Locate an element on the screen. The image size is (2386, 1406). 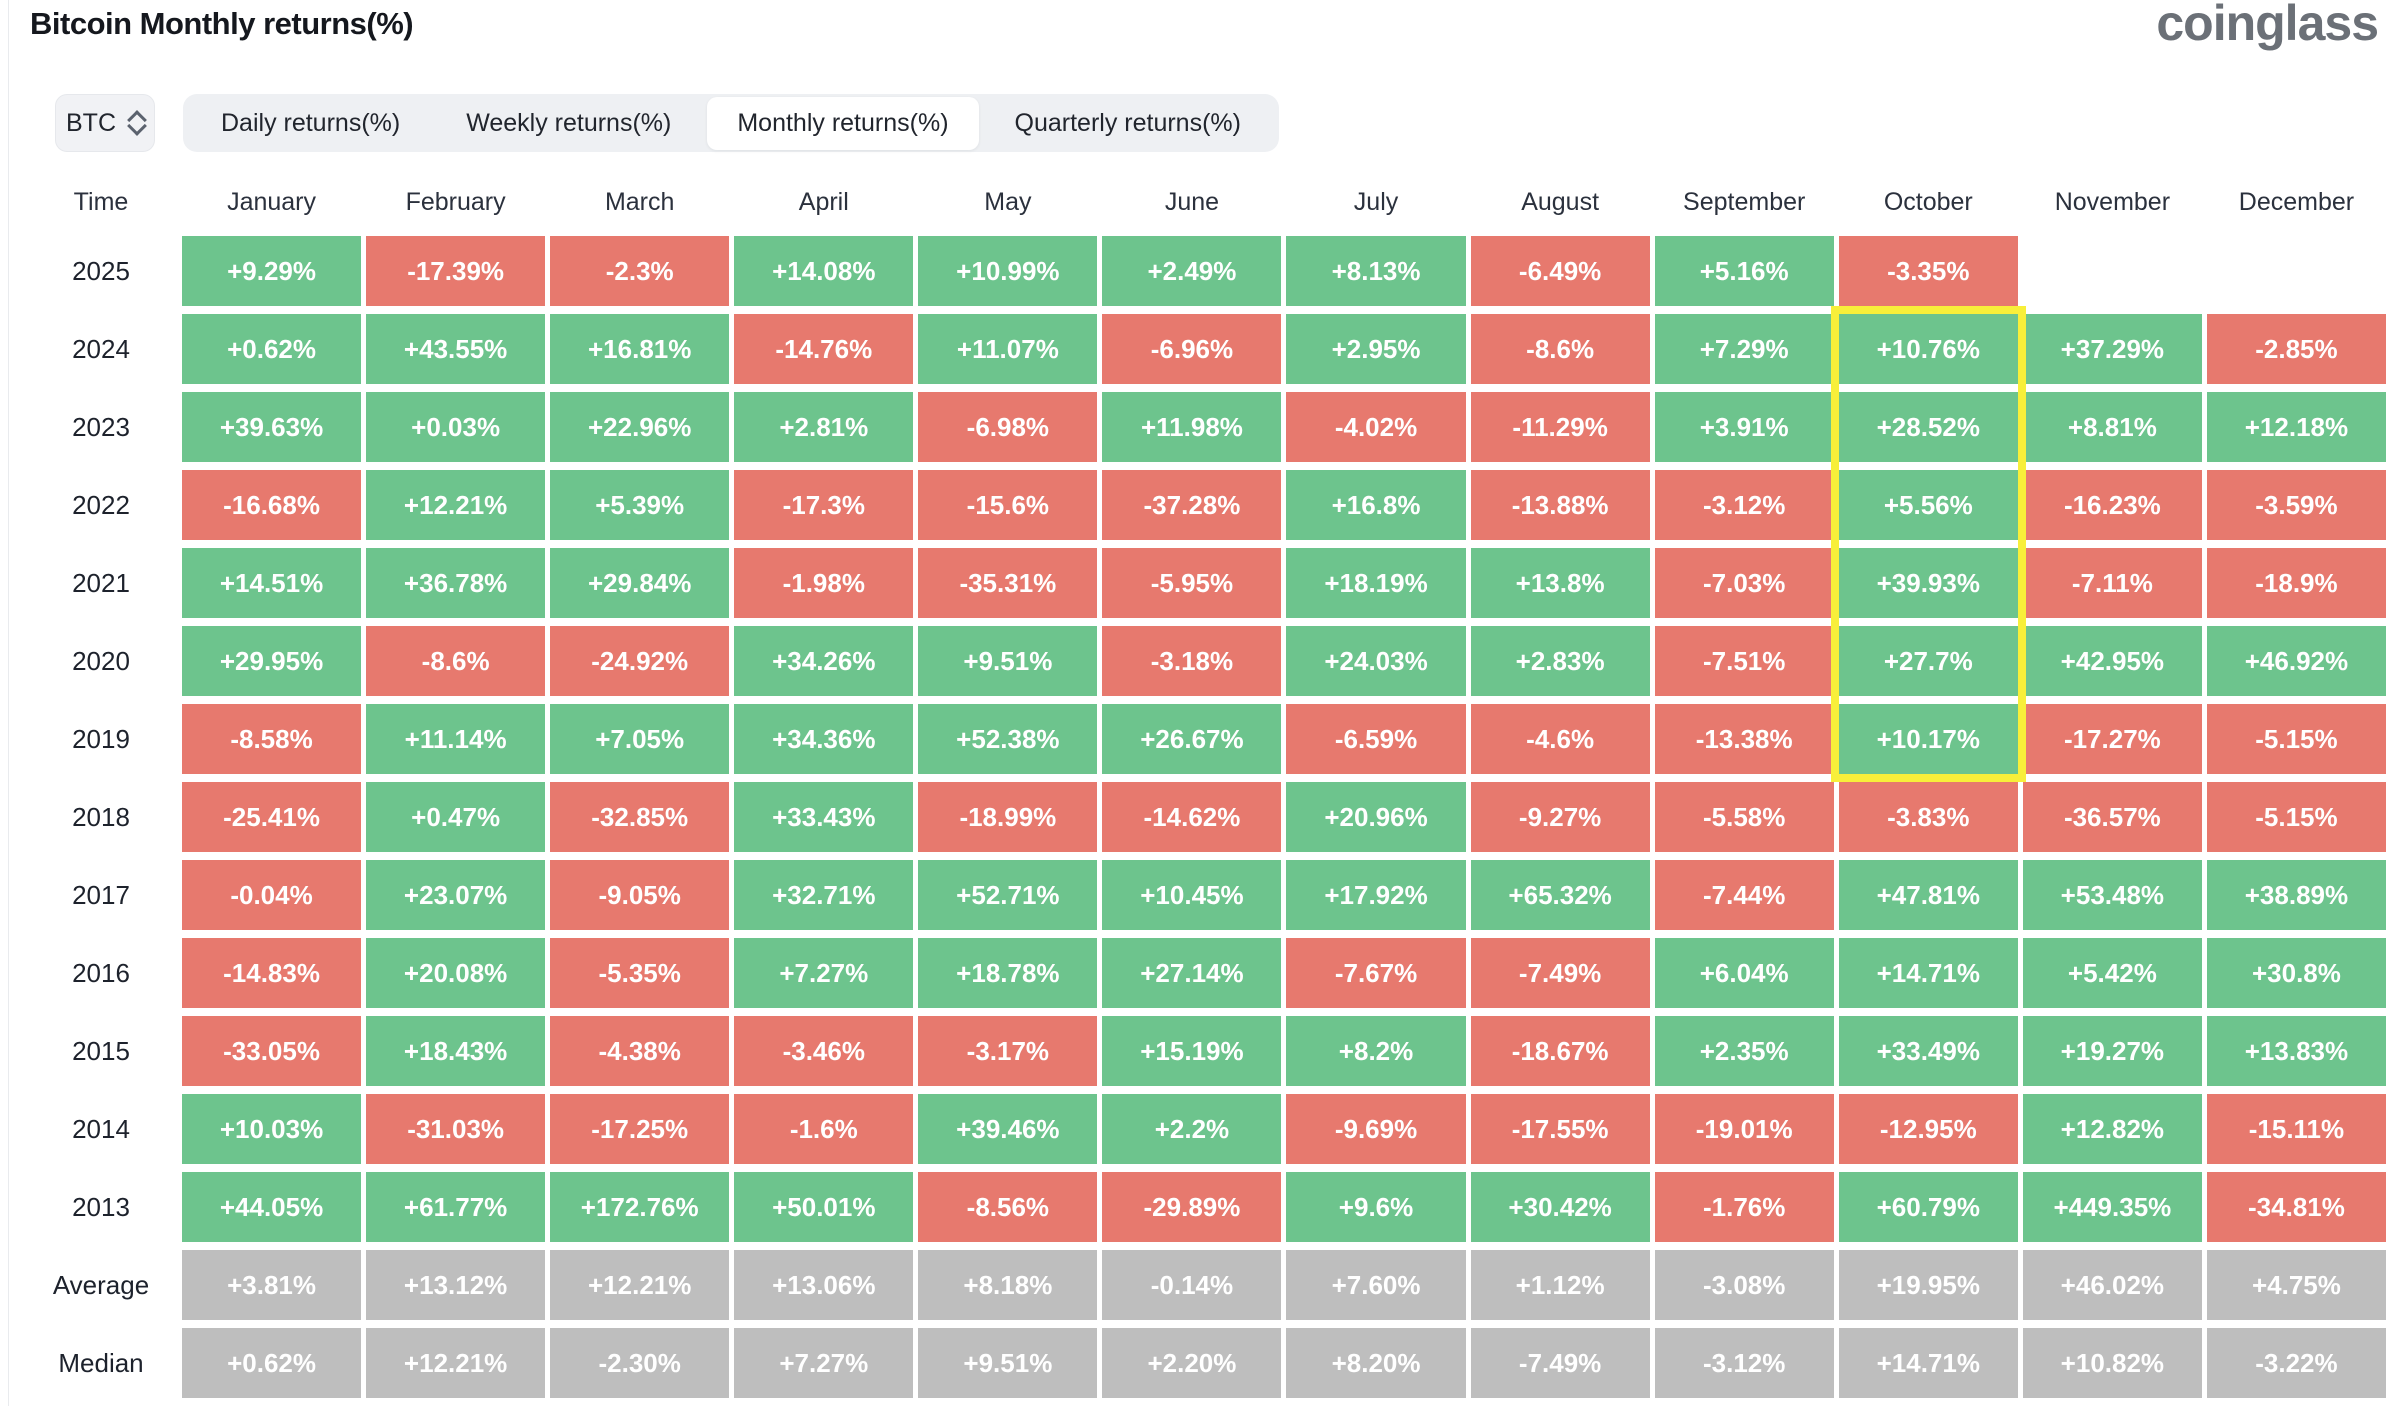
column-header-time: Time is located at coordinates (101, 201).